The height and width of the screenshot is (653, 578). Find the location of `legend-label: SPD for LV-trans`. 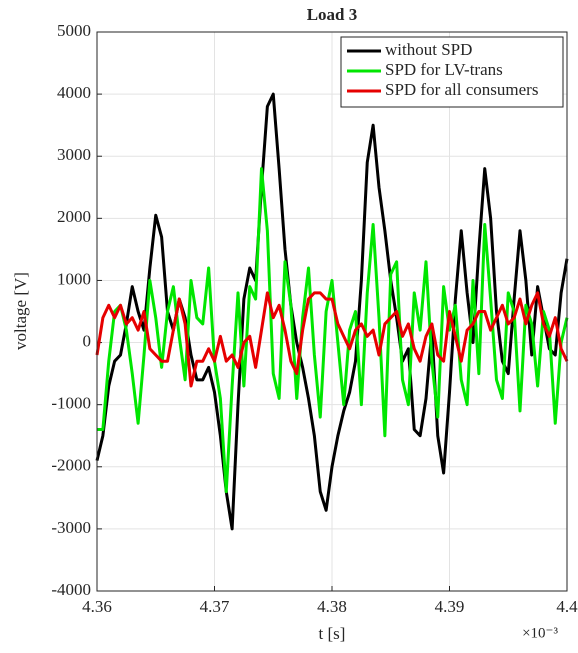

legend-label: SPD for LV-trans is located at coordinates (444, 69).